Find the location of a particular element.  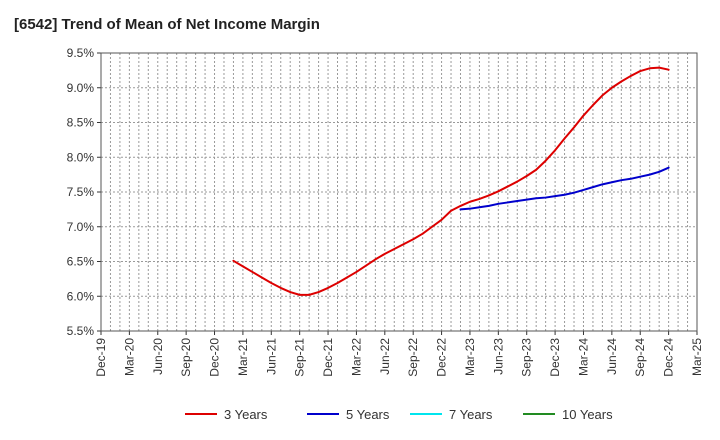

x-tick-label: Mar-20 is located at coordinates (129, 357).